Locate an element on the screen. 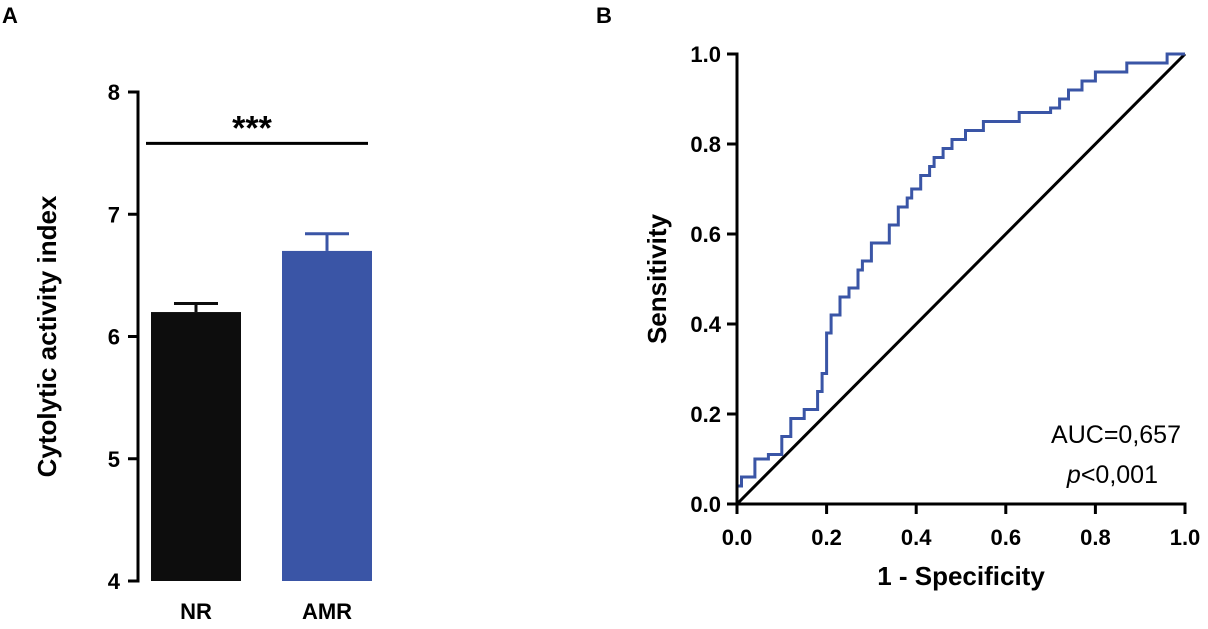  y-tick-label: 7 is located at coordinates (114, 214).